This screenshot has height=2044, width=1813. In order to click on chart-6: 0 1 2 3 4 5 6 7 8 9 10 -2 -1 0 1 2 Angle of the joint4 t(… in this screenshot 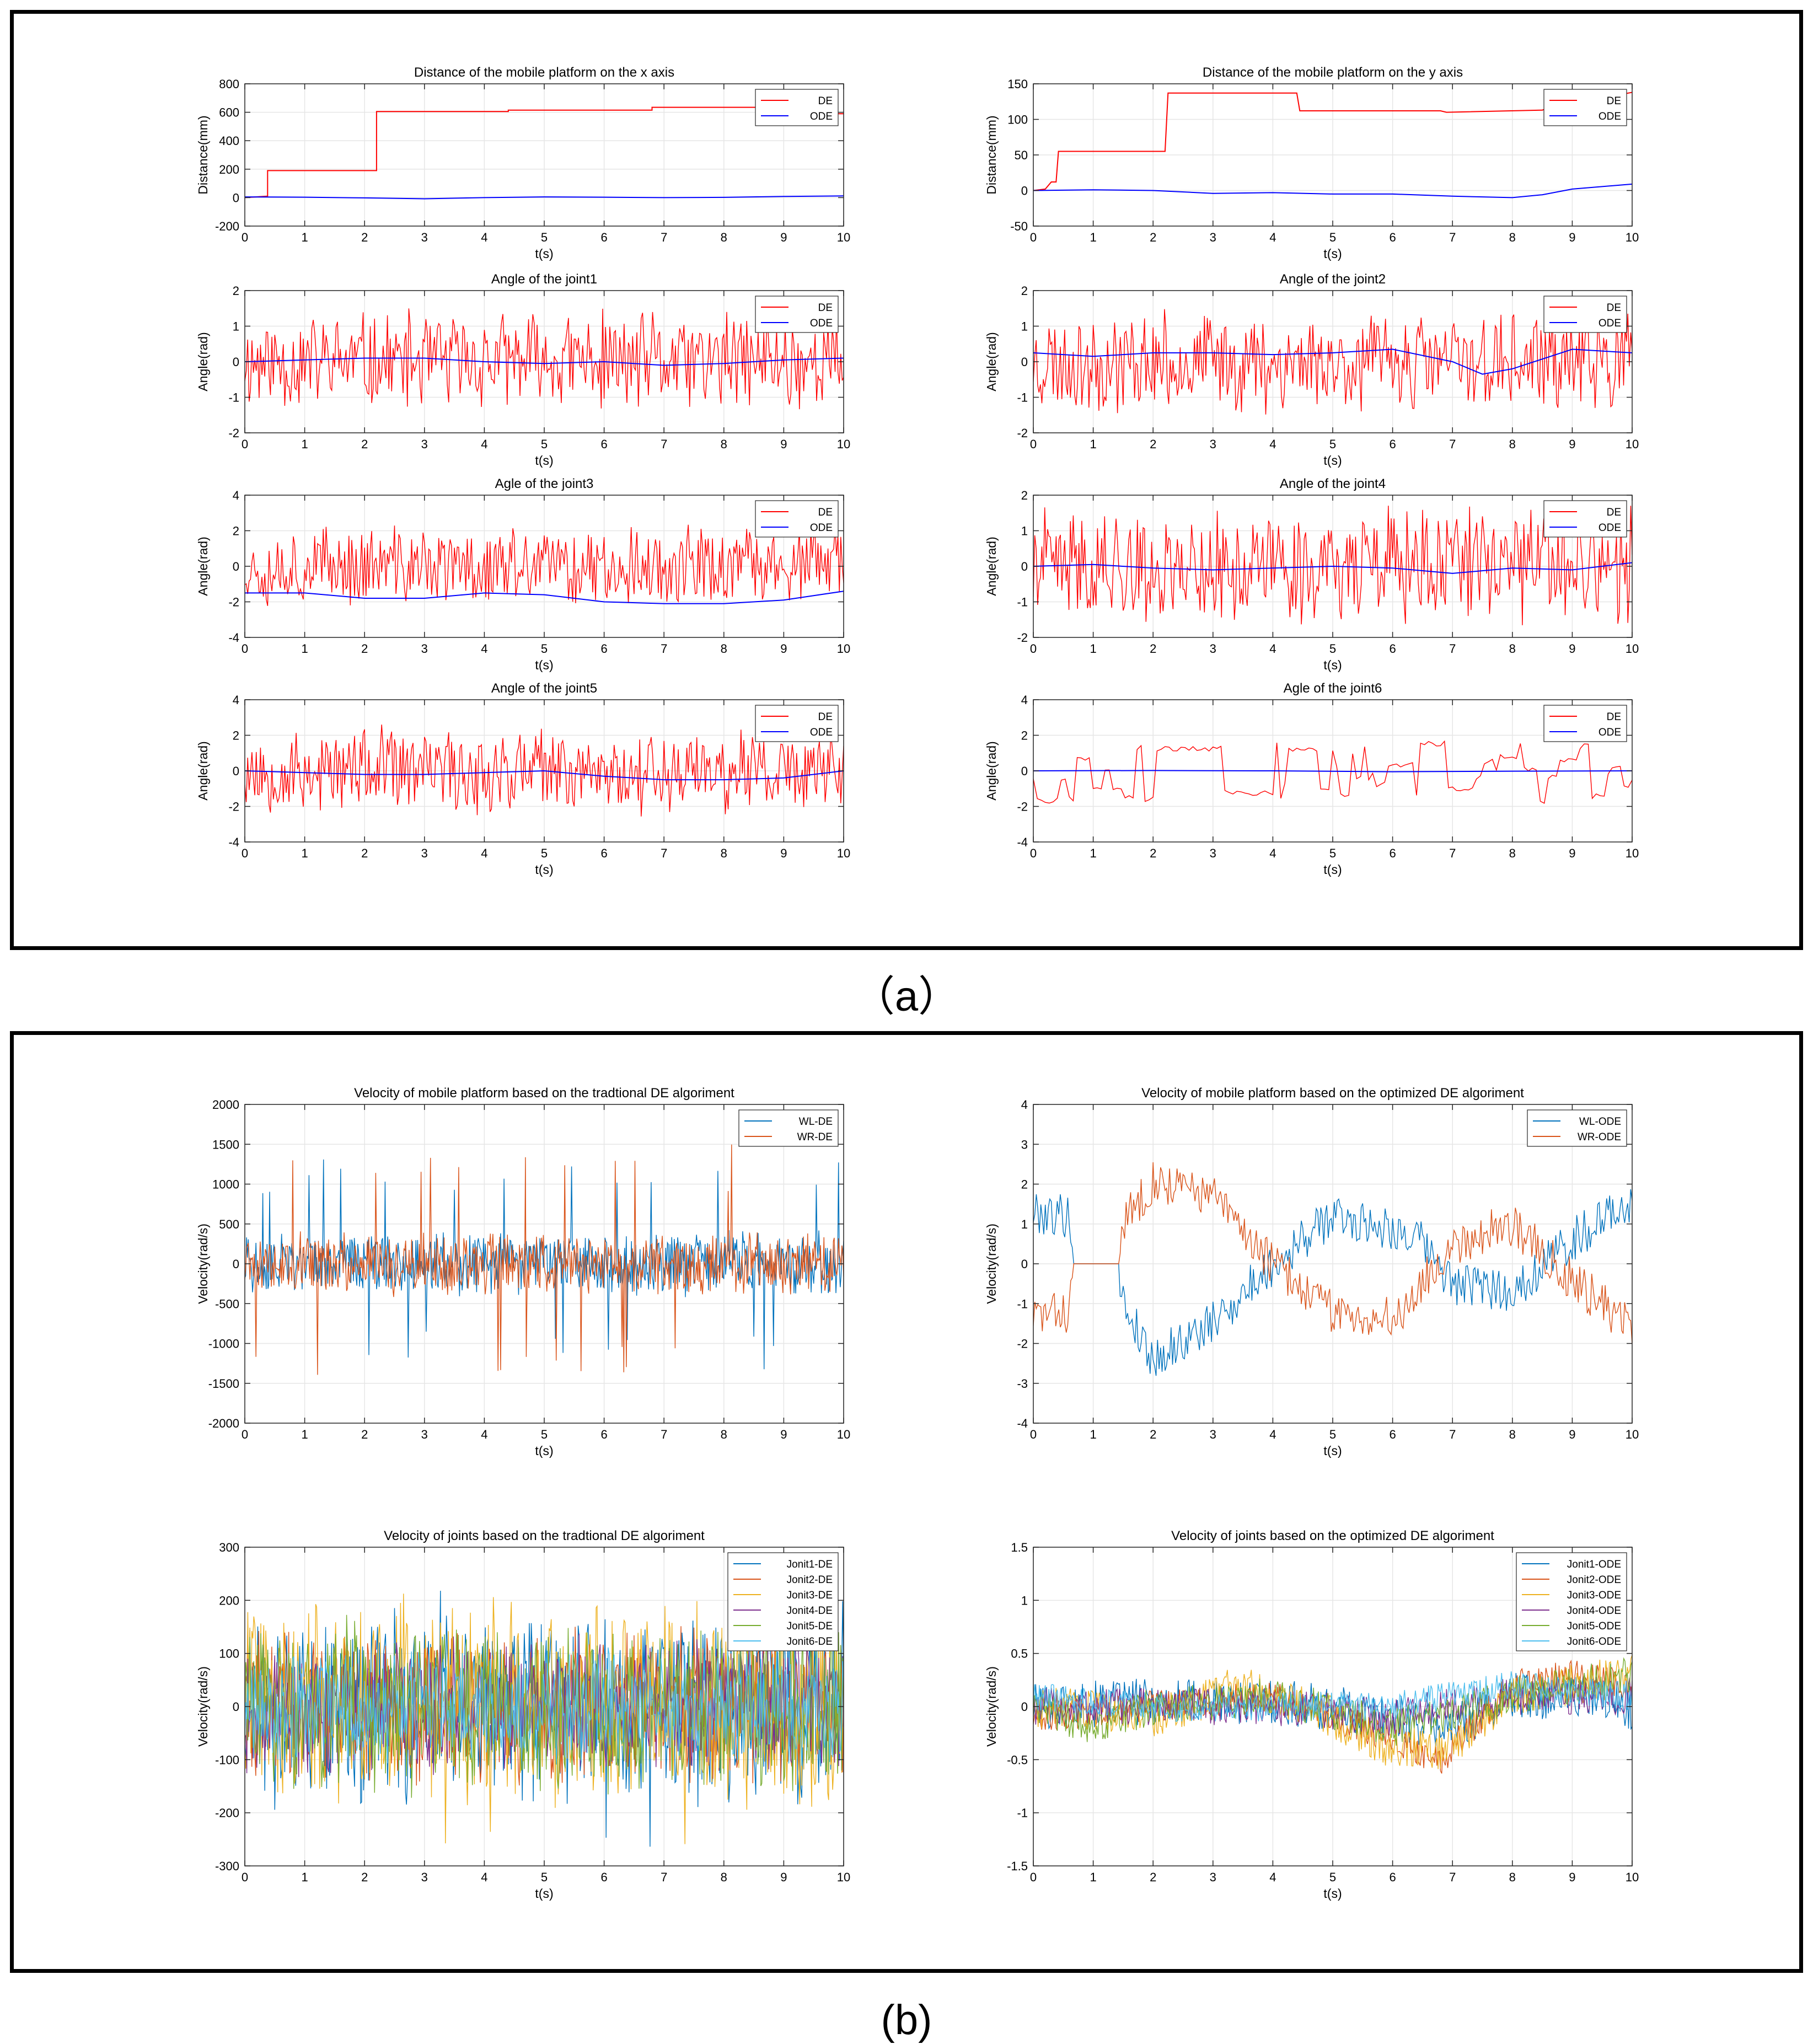, I will do `click(1311, 574)`.